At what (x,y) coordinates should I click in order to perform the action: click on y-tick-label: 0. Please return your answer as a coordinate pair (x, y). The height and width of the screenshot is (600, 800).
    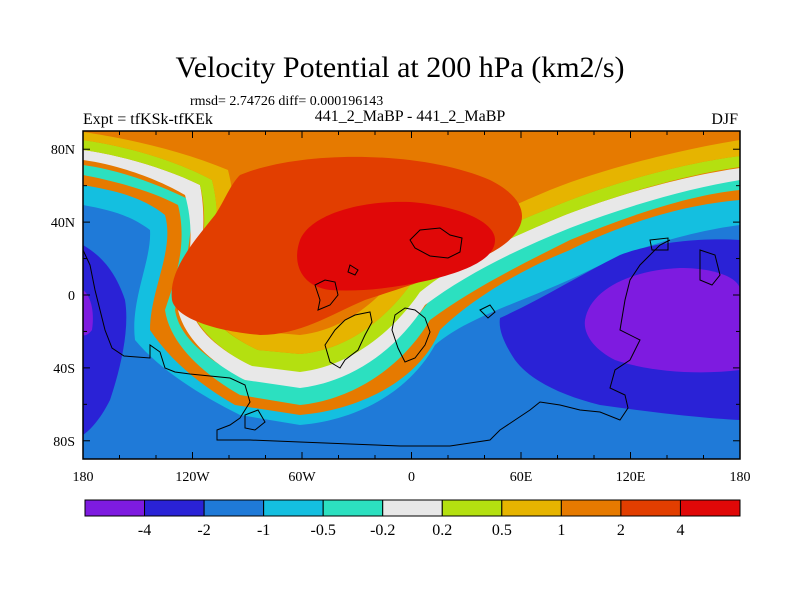
    Looking at the image, I should click on (71, 296).